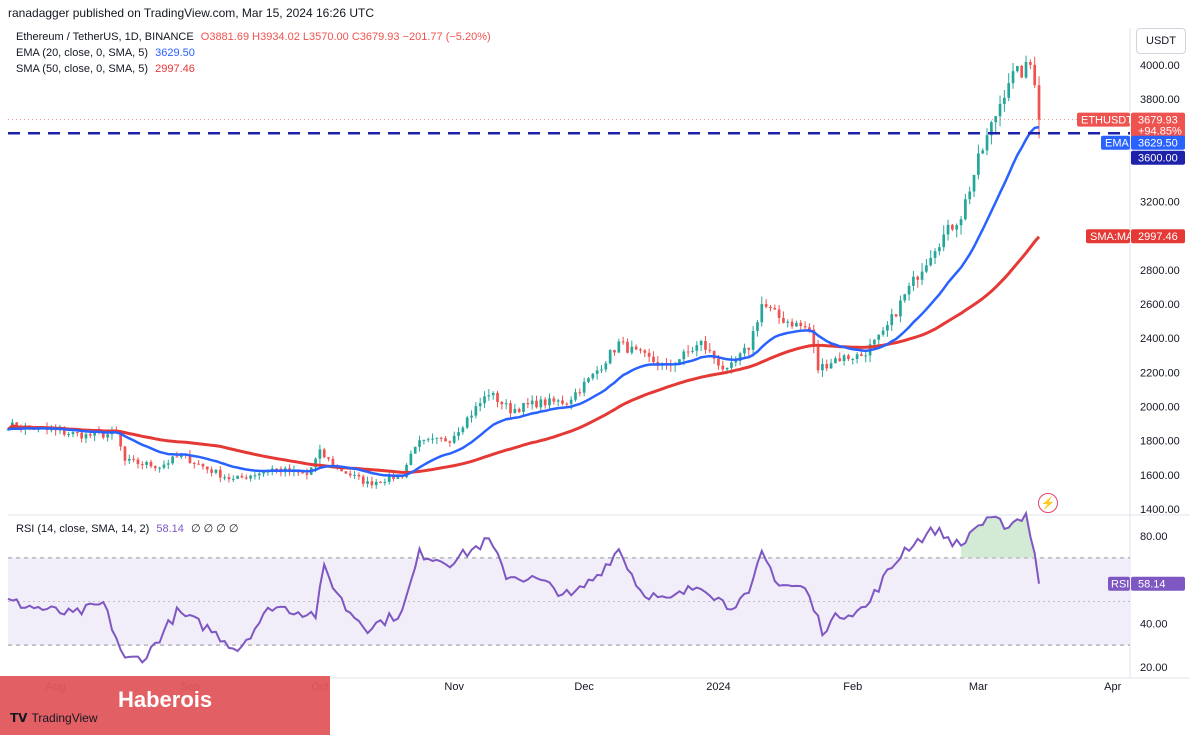  I want to click on ema-legend: EMA (20, close, 0, SMA, 5) 3629.50, so click(105, 53).